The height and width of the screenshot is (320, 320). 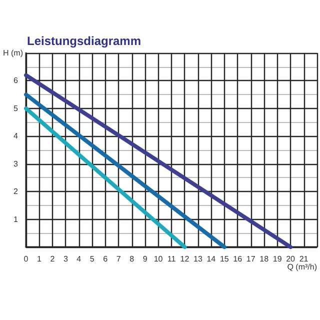 I want to click on y-axis-title: H (m), so click(x=13, y=53).